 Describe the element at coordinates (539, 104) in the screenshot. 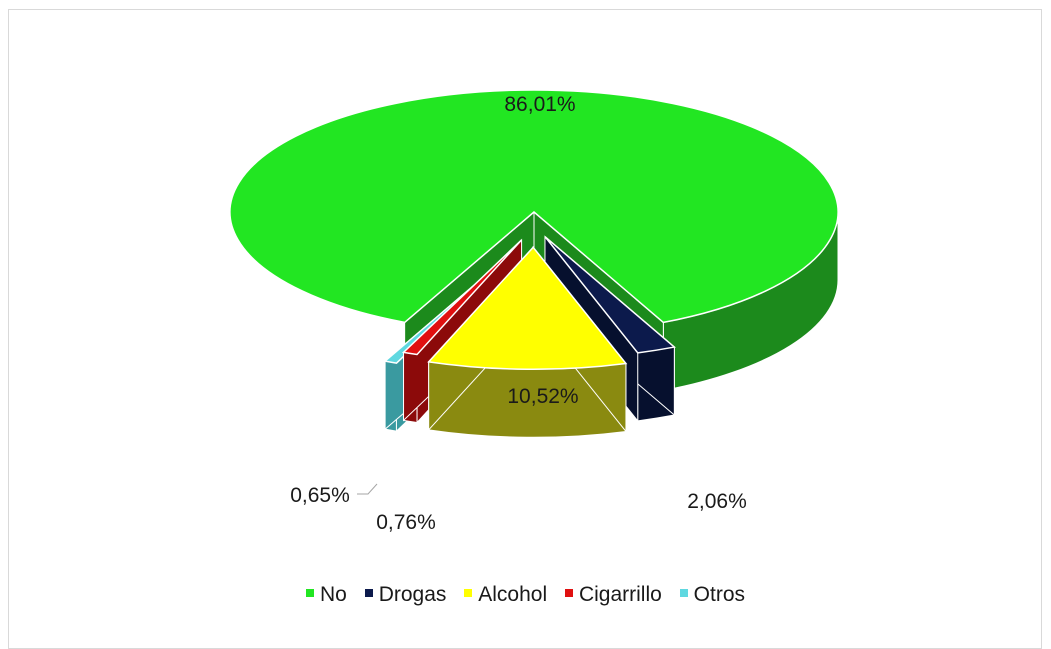

I see `data-label-no: 86,01%` at that location.